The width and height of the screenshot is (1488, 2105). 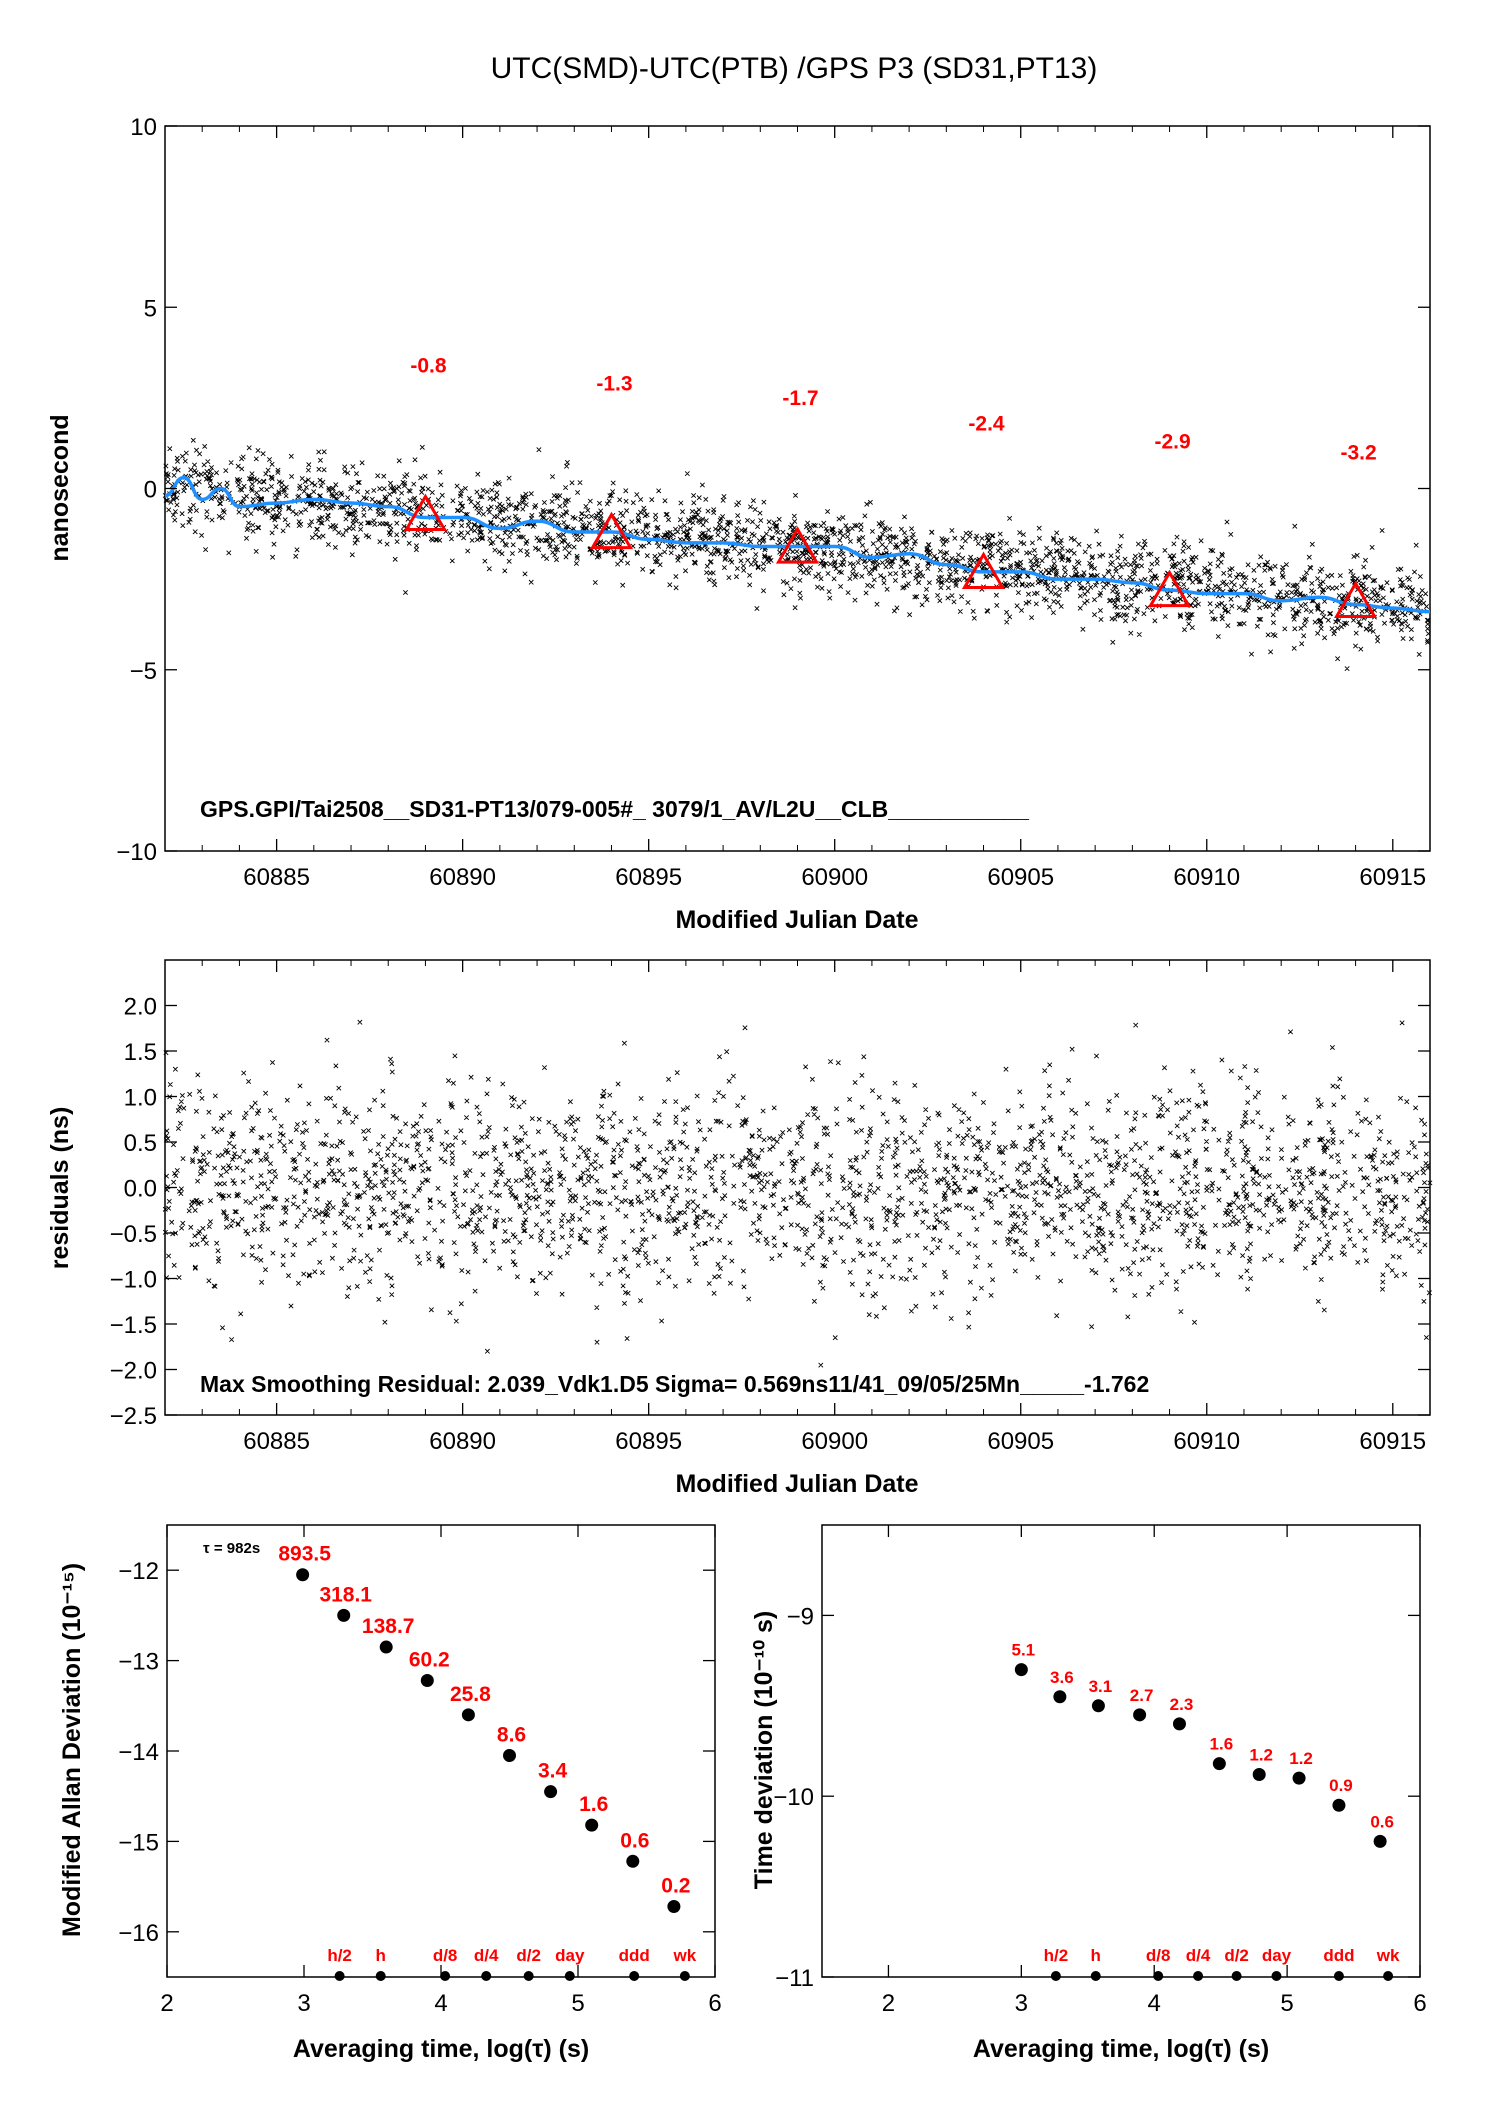 I want to click on x-tick-label: 3, so click(x=1021, y=2003).